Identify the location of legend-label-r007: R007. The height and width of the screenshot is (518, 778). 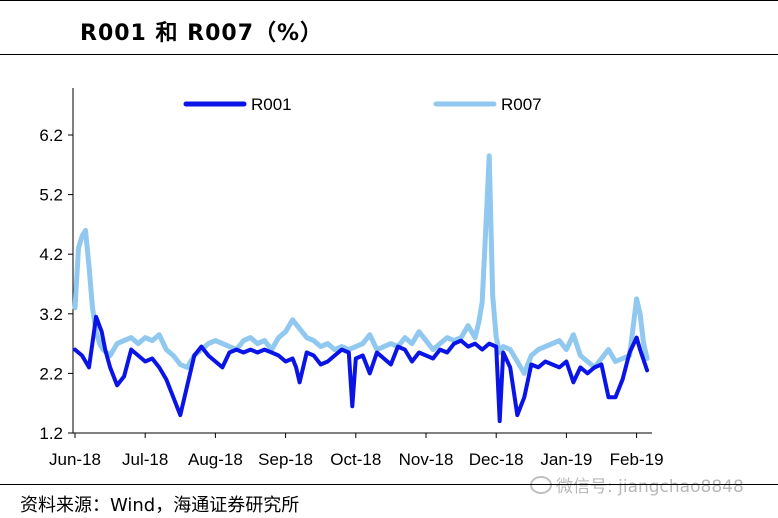
(521, 104).